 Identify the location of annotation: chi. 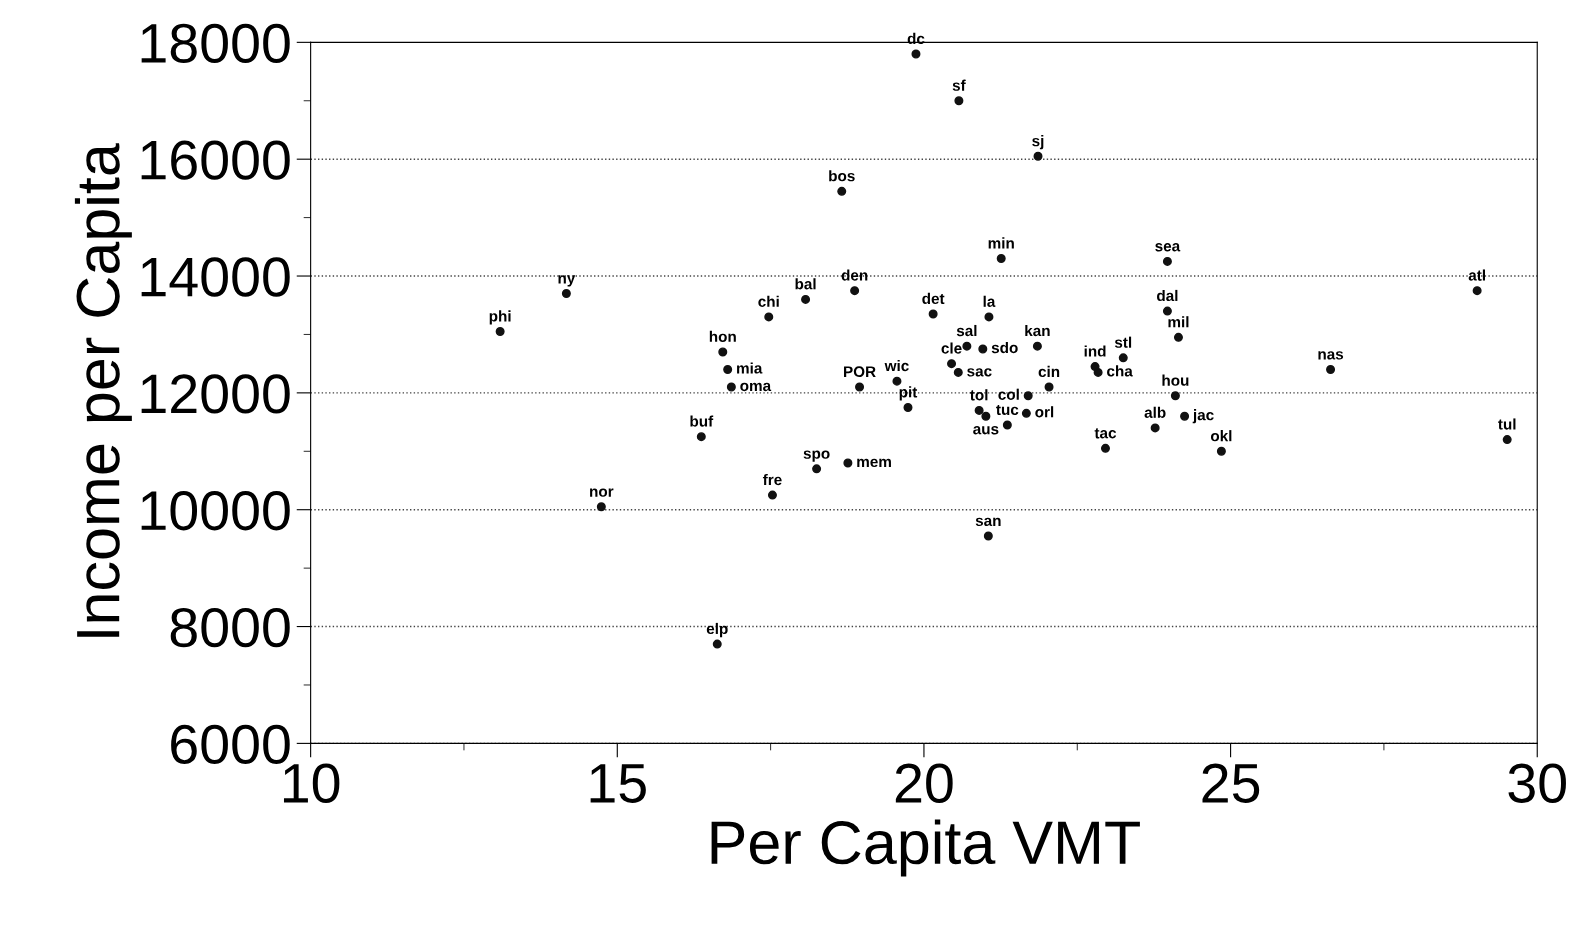
(768, 301).